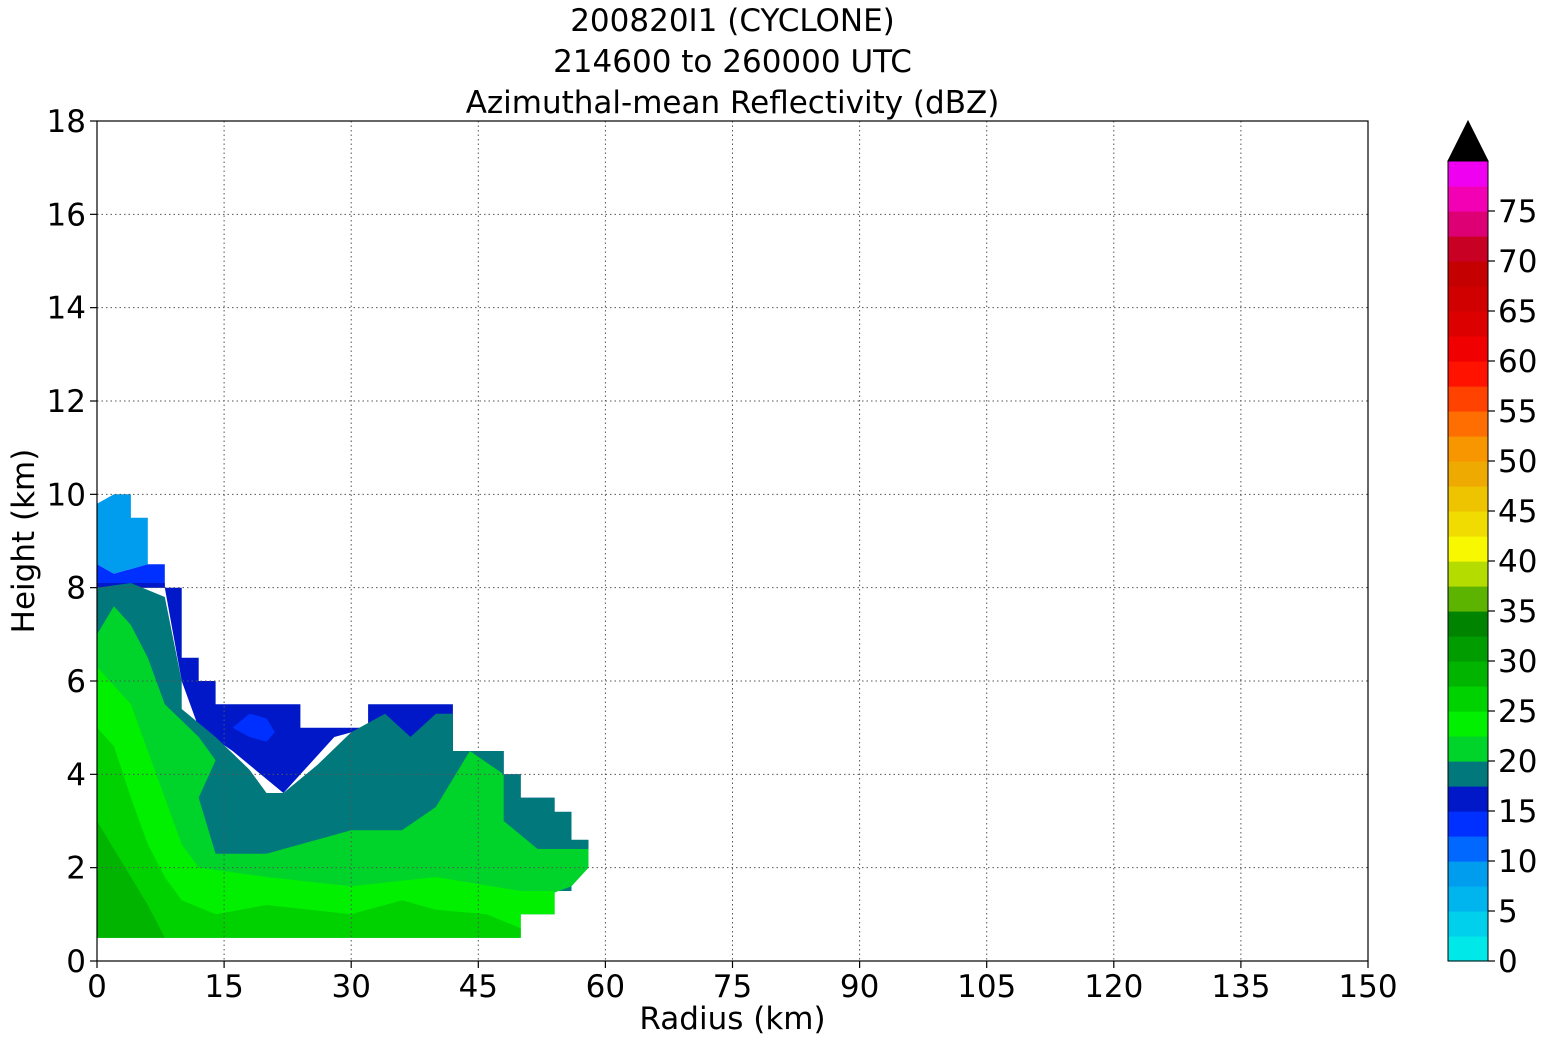 The width and height of the screenshot is (1548, 1045). What do you see at coordinates (66, 309) in the screenshot?
I see `y-tick-label-7: 14` at bounding box center [66, 309].